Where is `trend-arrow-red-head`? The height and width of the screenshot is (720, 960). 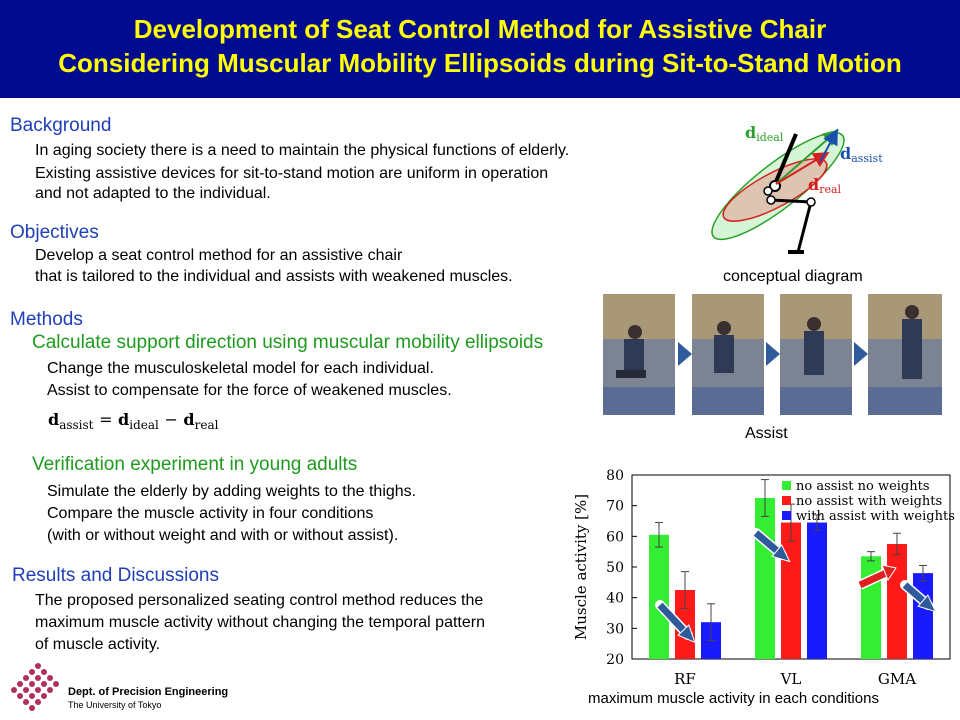 trend-arrow-red-head is located at coordinates (889, 573).